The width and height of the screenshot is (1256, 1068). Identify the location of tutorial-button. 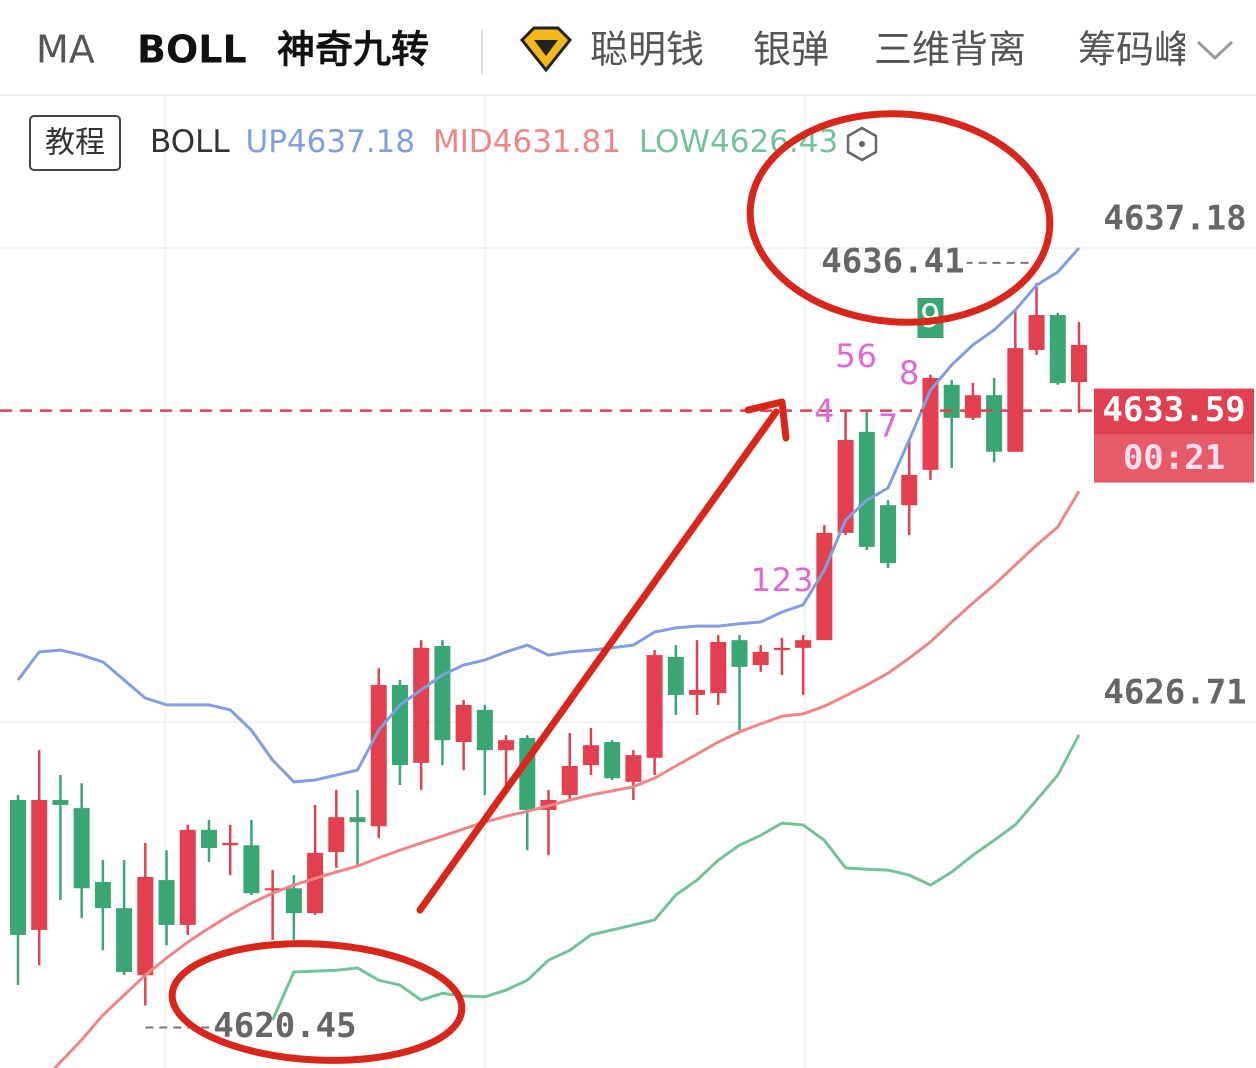
(75, 143).